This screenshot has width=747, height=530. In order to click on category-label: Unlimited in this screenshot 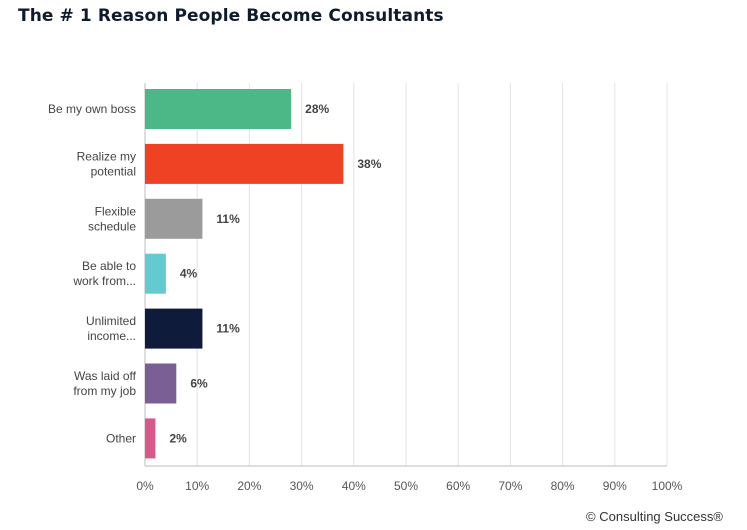, I will do `click(111, 321)`.